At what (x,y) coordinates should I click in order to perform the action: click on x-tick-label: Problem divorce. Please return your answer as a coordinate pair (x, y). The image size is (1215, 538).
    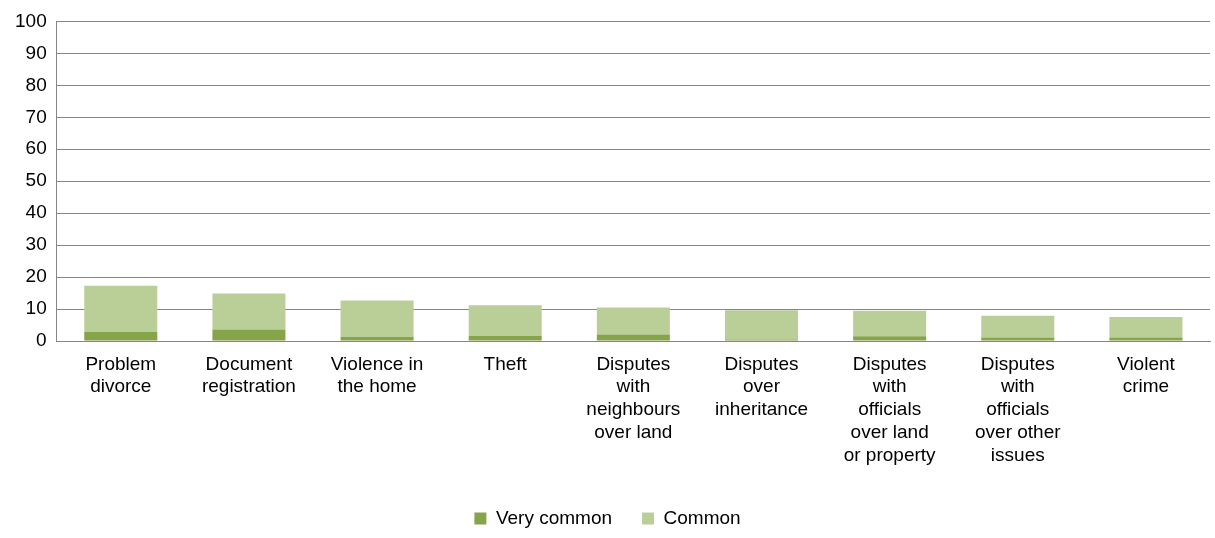
    Looking at the image, I should click on (121, 374).